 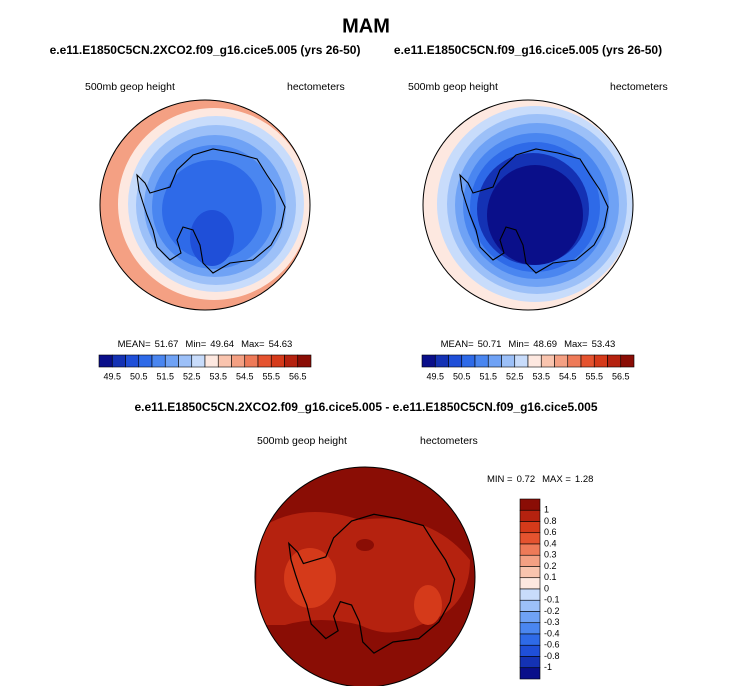 I want to click on colorbar-label: 0.2, so click(x=550, y=566).